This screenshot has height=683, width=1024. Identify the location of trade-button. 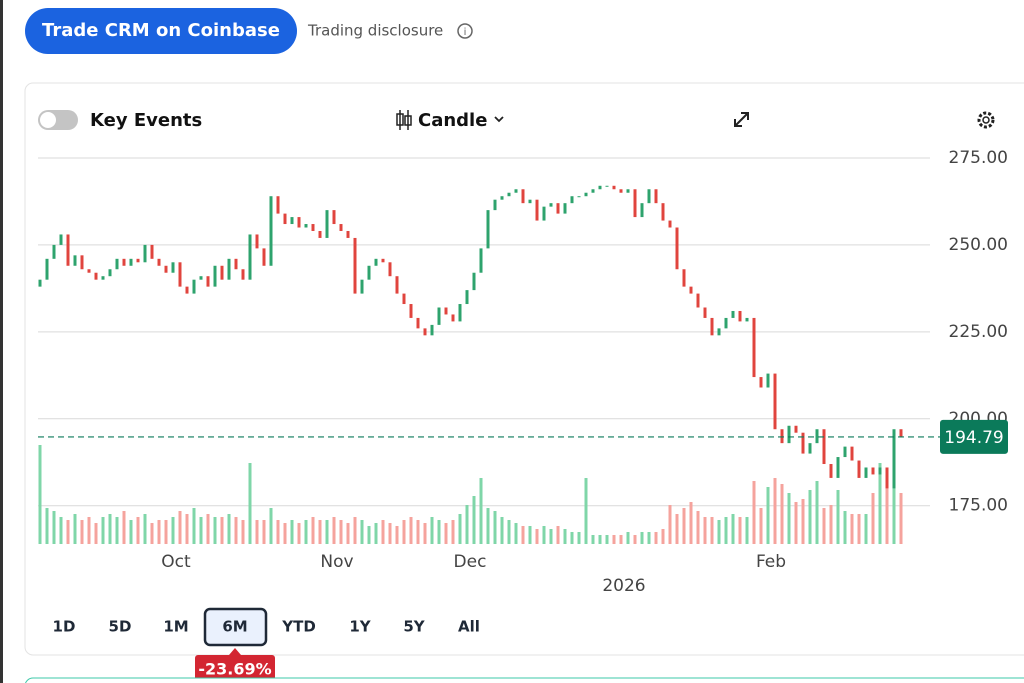
(161, 31).